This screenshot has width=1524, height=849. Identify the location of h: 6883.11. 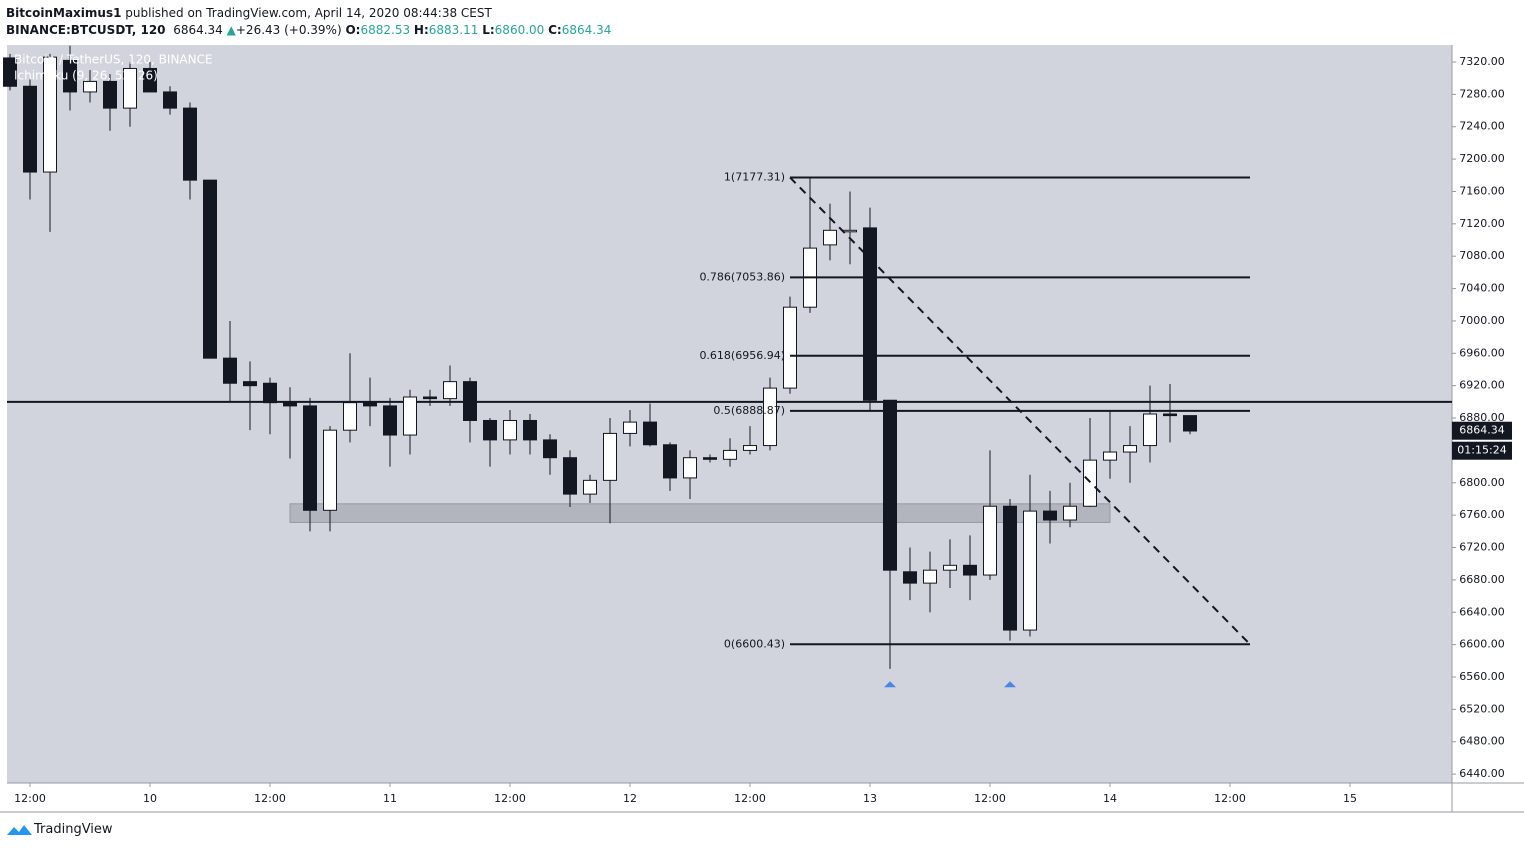
(453, 30).